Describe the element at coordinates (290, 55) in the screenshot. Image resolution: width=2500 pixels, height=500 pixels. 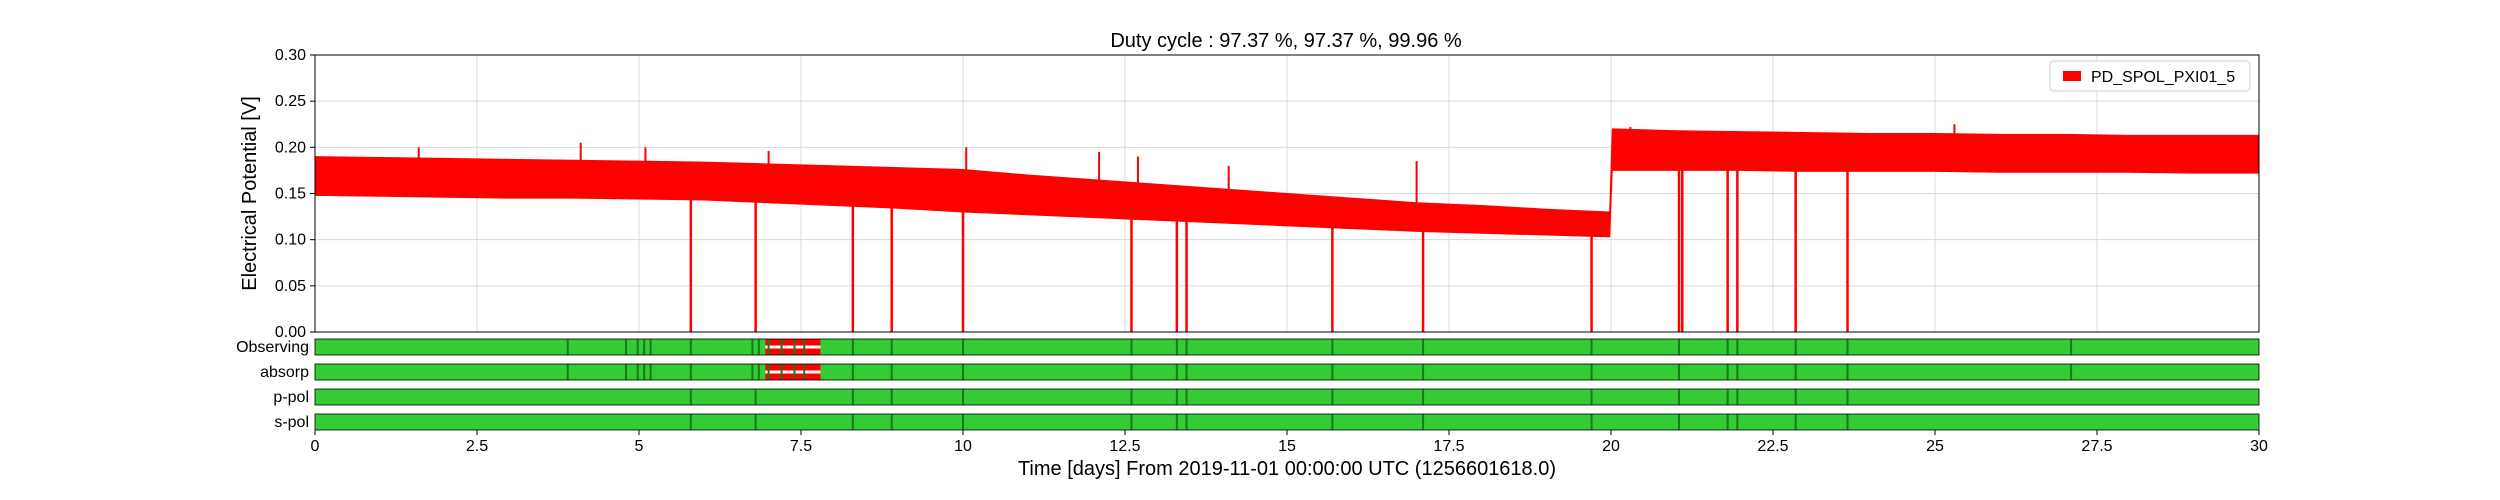
I see `y-tick-label: 0.30` at that location.